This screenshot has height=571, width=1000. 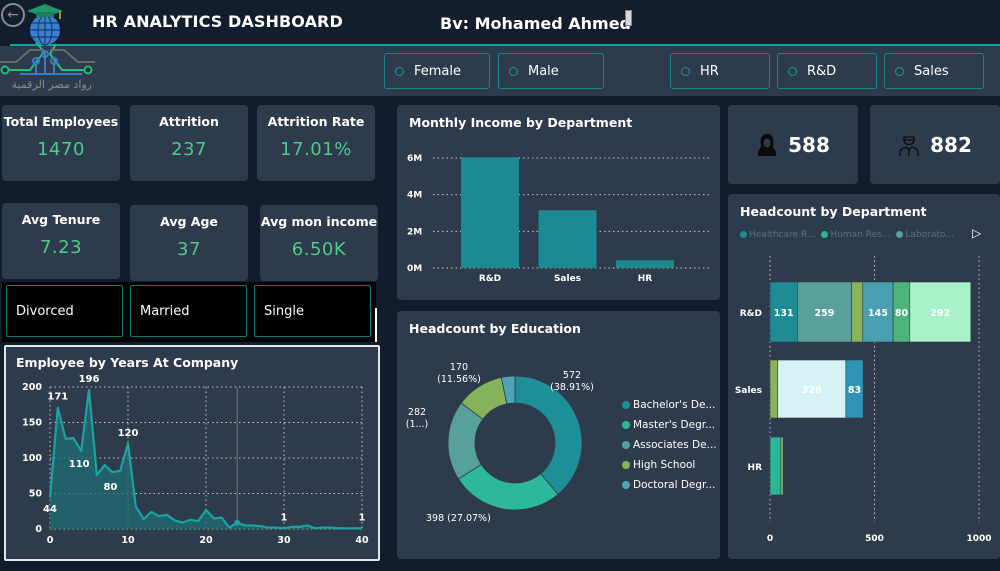 What do you see at coordinates (863, 400) in the screenshot?
I see `headcount-department-plot: 0 500 1000 R&D 131 259 145 80 292 Sales 326 83 HR` at bounding box center [863, 400].